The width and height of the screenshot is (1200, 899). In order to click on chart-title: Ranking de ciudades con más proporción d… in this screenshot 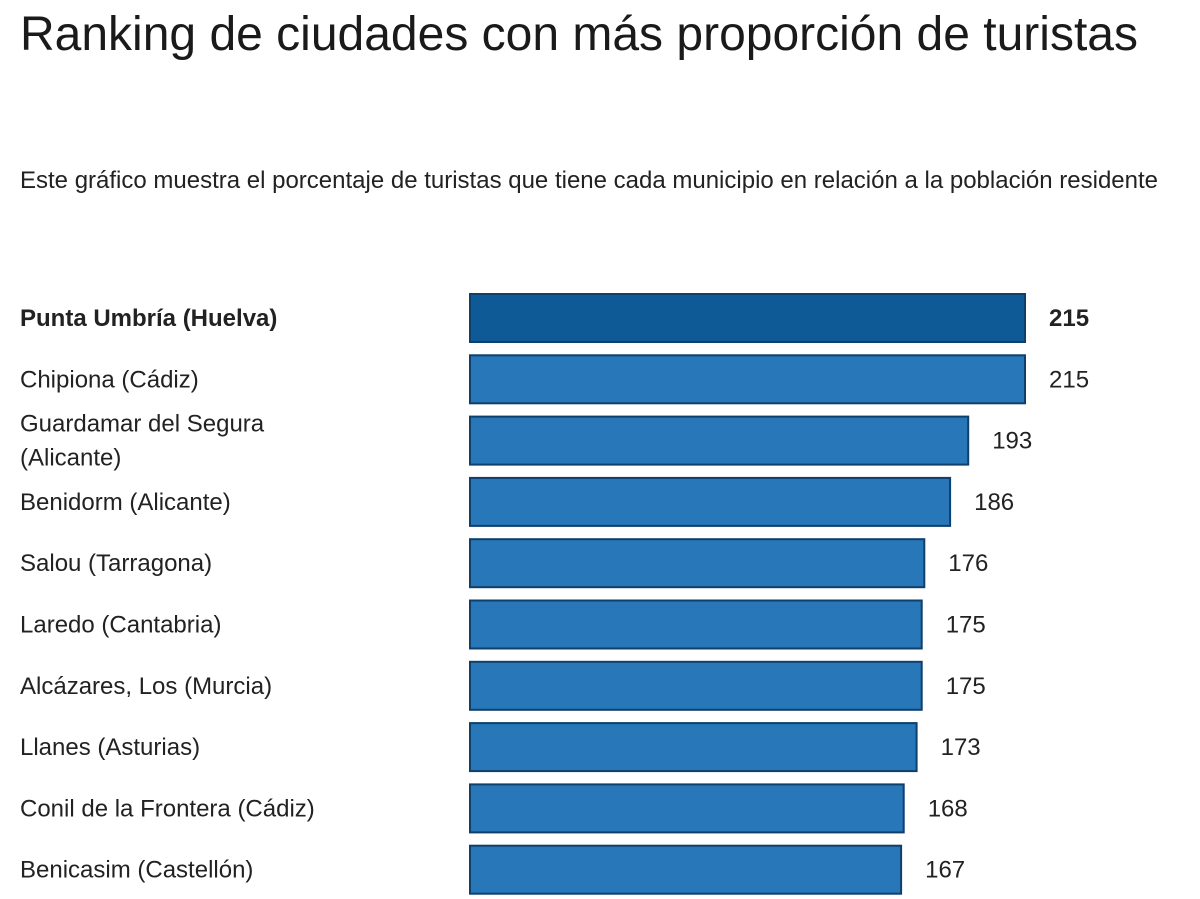, I will do `click(579, 34)`.